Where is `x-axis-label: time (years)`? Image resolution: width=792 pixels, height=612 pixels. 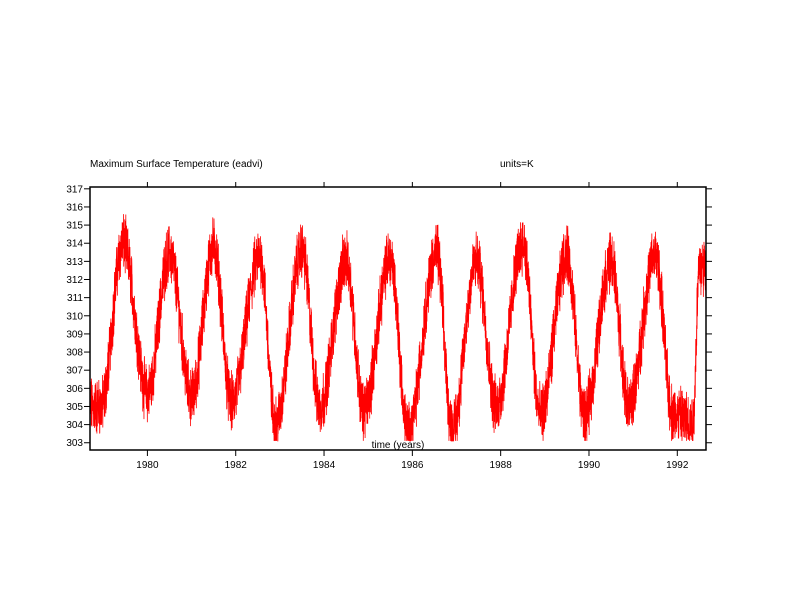 x-axis-label: time (years) is located at coordinates (398, 445).